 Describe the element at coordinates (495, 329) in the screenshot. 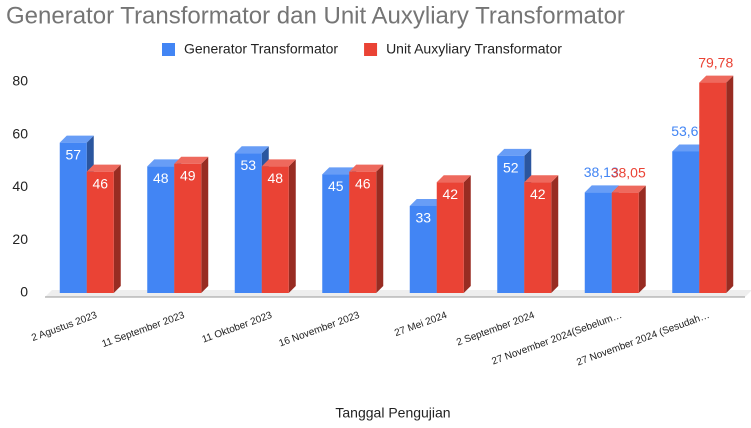

I see `x-tick-label: 2 September 2024` at that location.